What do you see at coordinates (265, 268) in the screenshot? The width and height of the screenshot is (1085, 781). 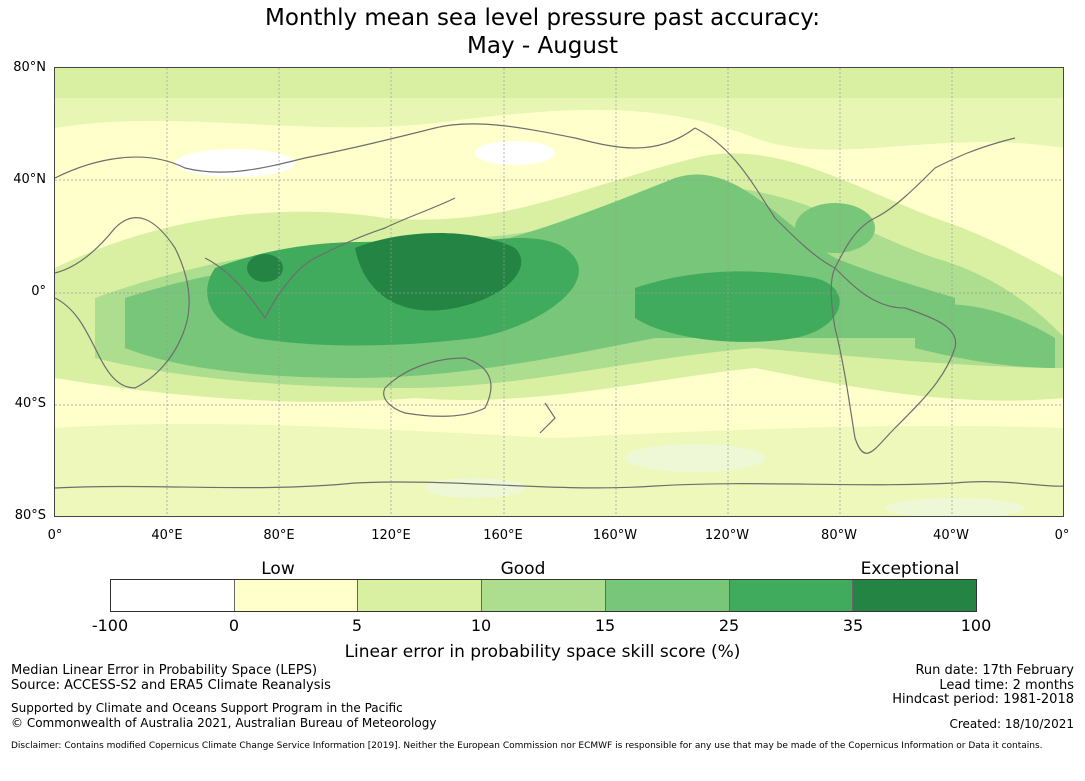 I see `india-dark` at bounding box center [265, 268].